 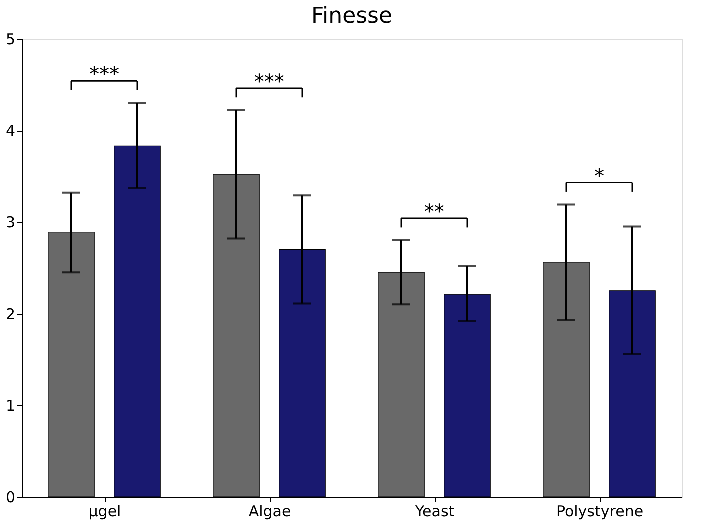 I want to click on annotation: **, so click(x=434, y=212).